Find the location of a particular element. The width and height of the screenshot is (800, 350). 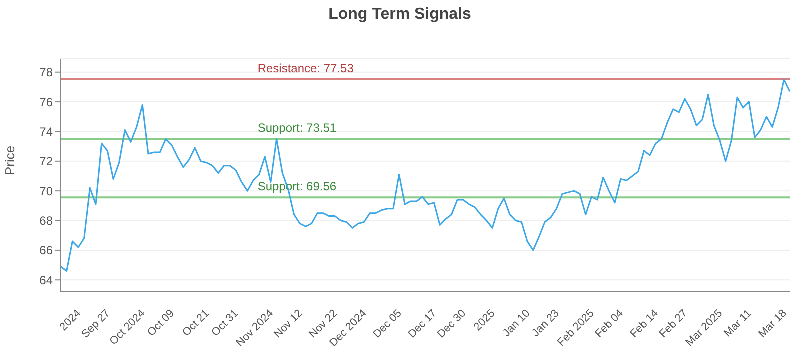

x-tick-label: Dec 05 is located at coordinates (387, 324).